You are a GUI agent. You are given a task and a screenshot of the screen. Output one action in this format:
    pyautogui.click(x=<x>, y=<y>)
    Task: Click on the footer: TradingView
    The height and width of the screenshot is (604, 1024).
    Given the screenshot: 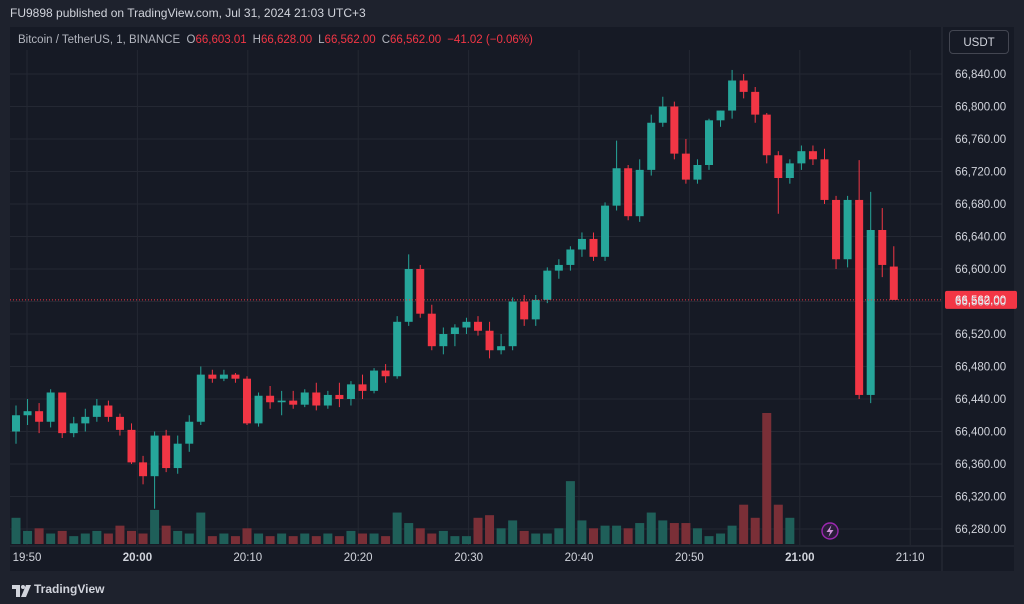 What is the action you would take?
    pyautogui.click(x=512, y=591)
    